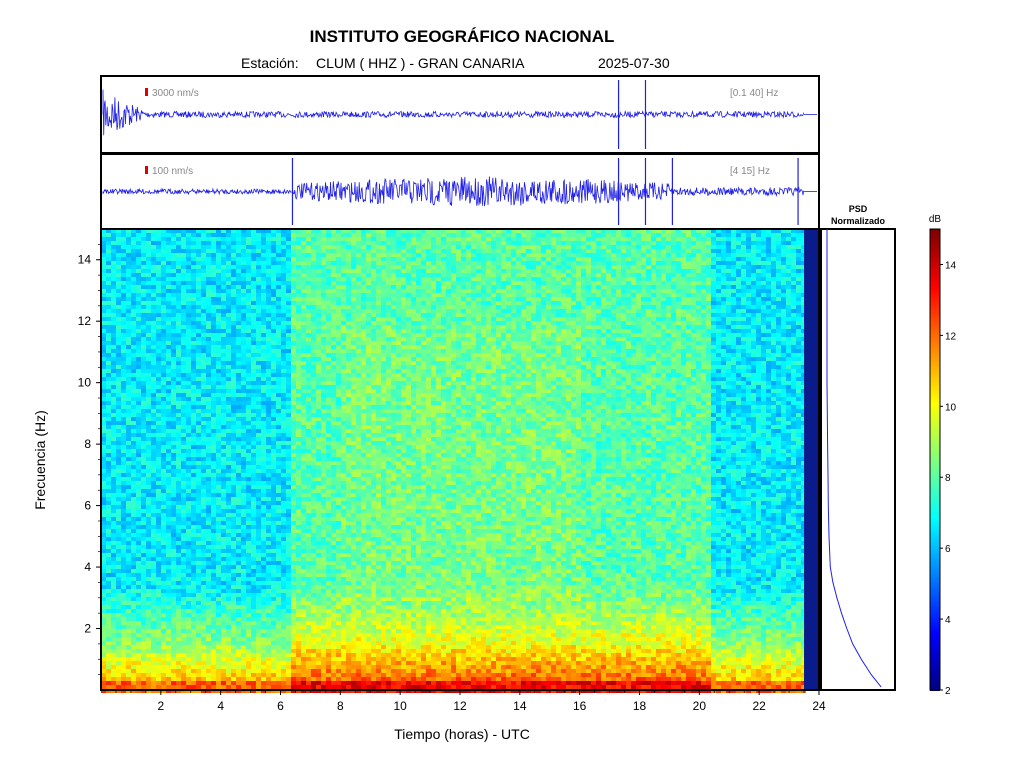  Describe the element at coordinates (754, 93) in the screenshot. I see `seismogram-top-filter-label: [0.1 40] Hz` at that location.